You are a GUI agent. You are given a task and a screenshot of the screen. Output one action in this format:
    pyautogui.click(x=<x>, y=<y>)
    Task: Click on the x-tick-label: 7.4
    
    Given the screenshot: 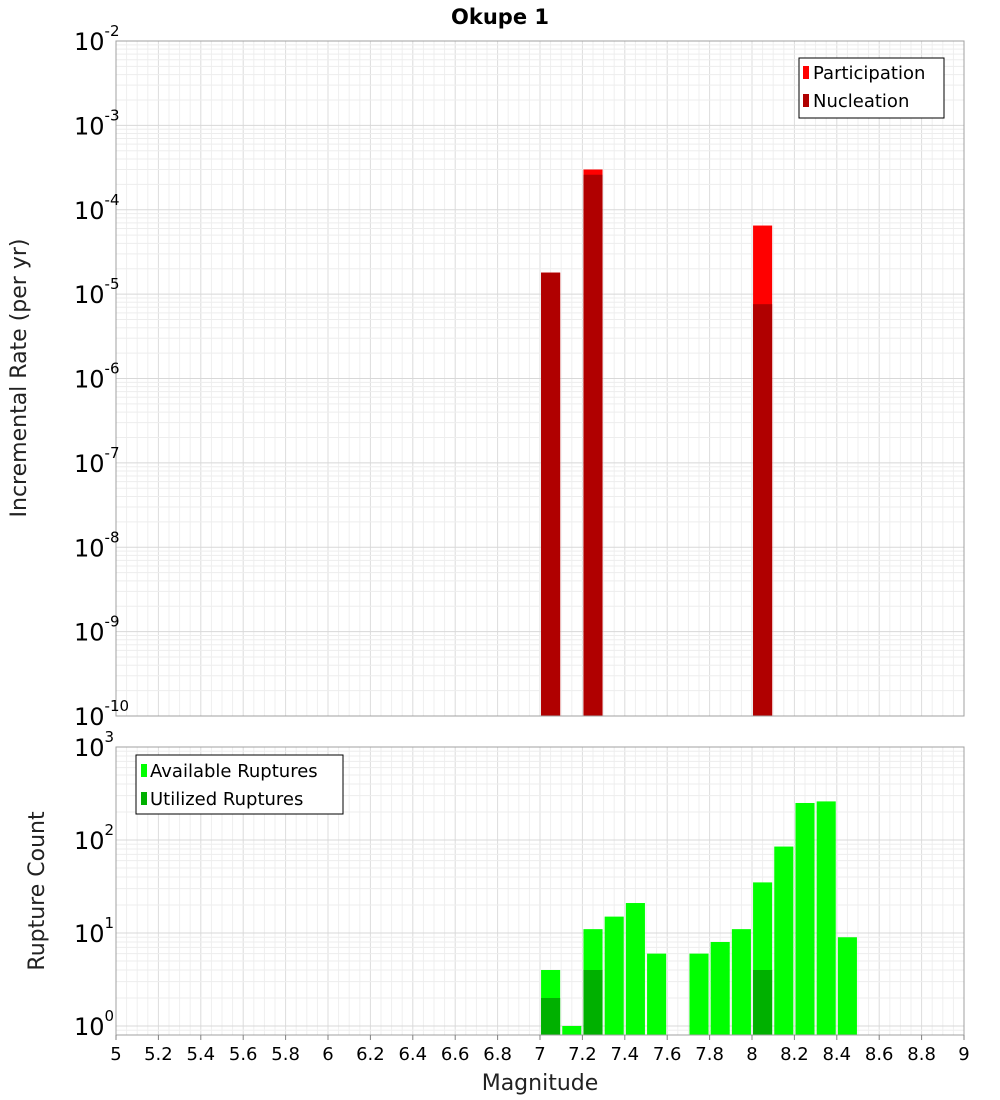 What is the action you would take?
    pyautogui.click(x=624, y=1054)
    